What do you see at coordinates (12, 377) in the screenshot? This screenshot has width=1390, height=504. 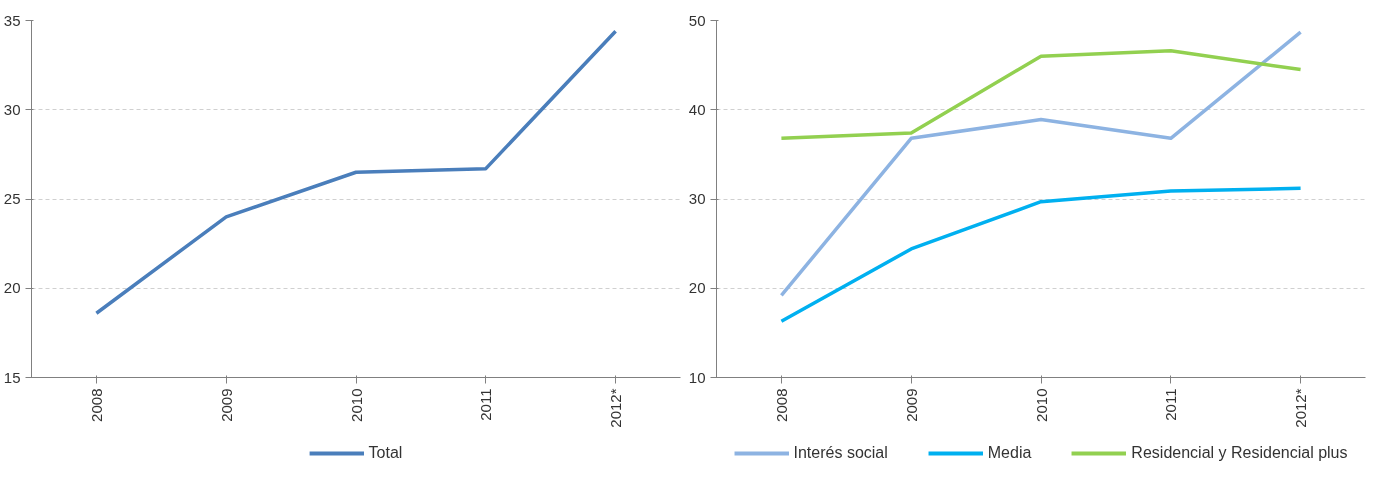 I see `y-tick-label: 15` at bounding box center [12, 377].